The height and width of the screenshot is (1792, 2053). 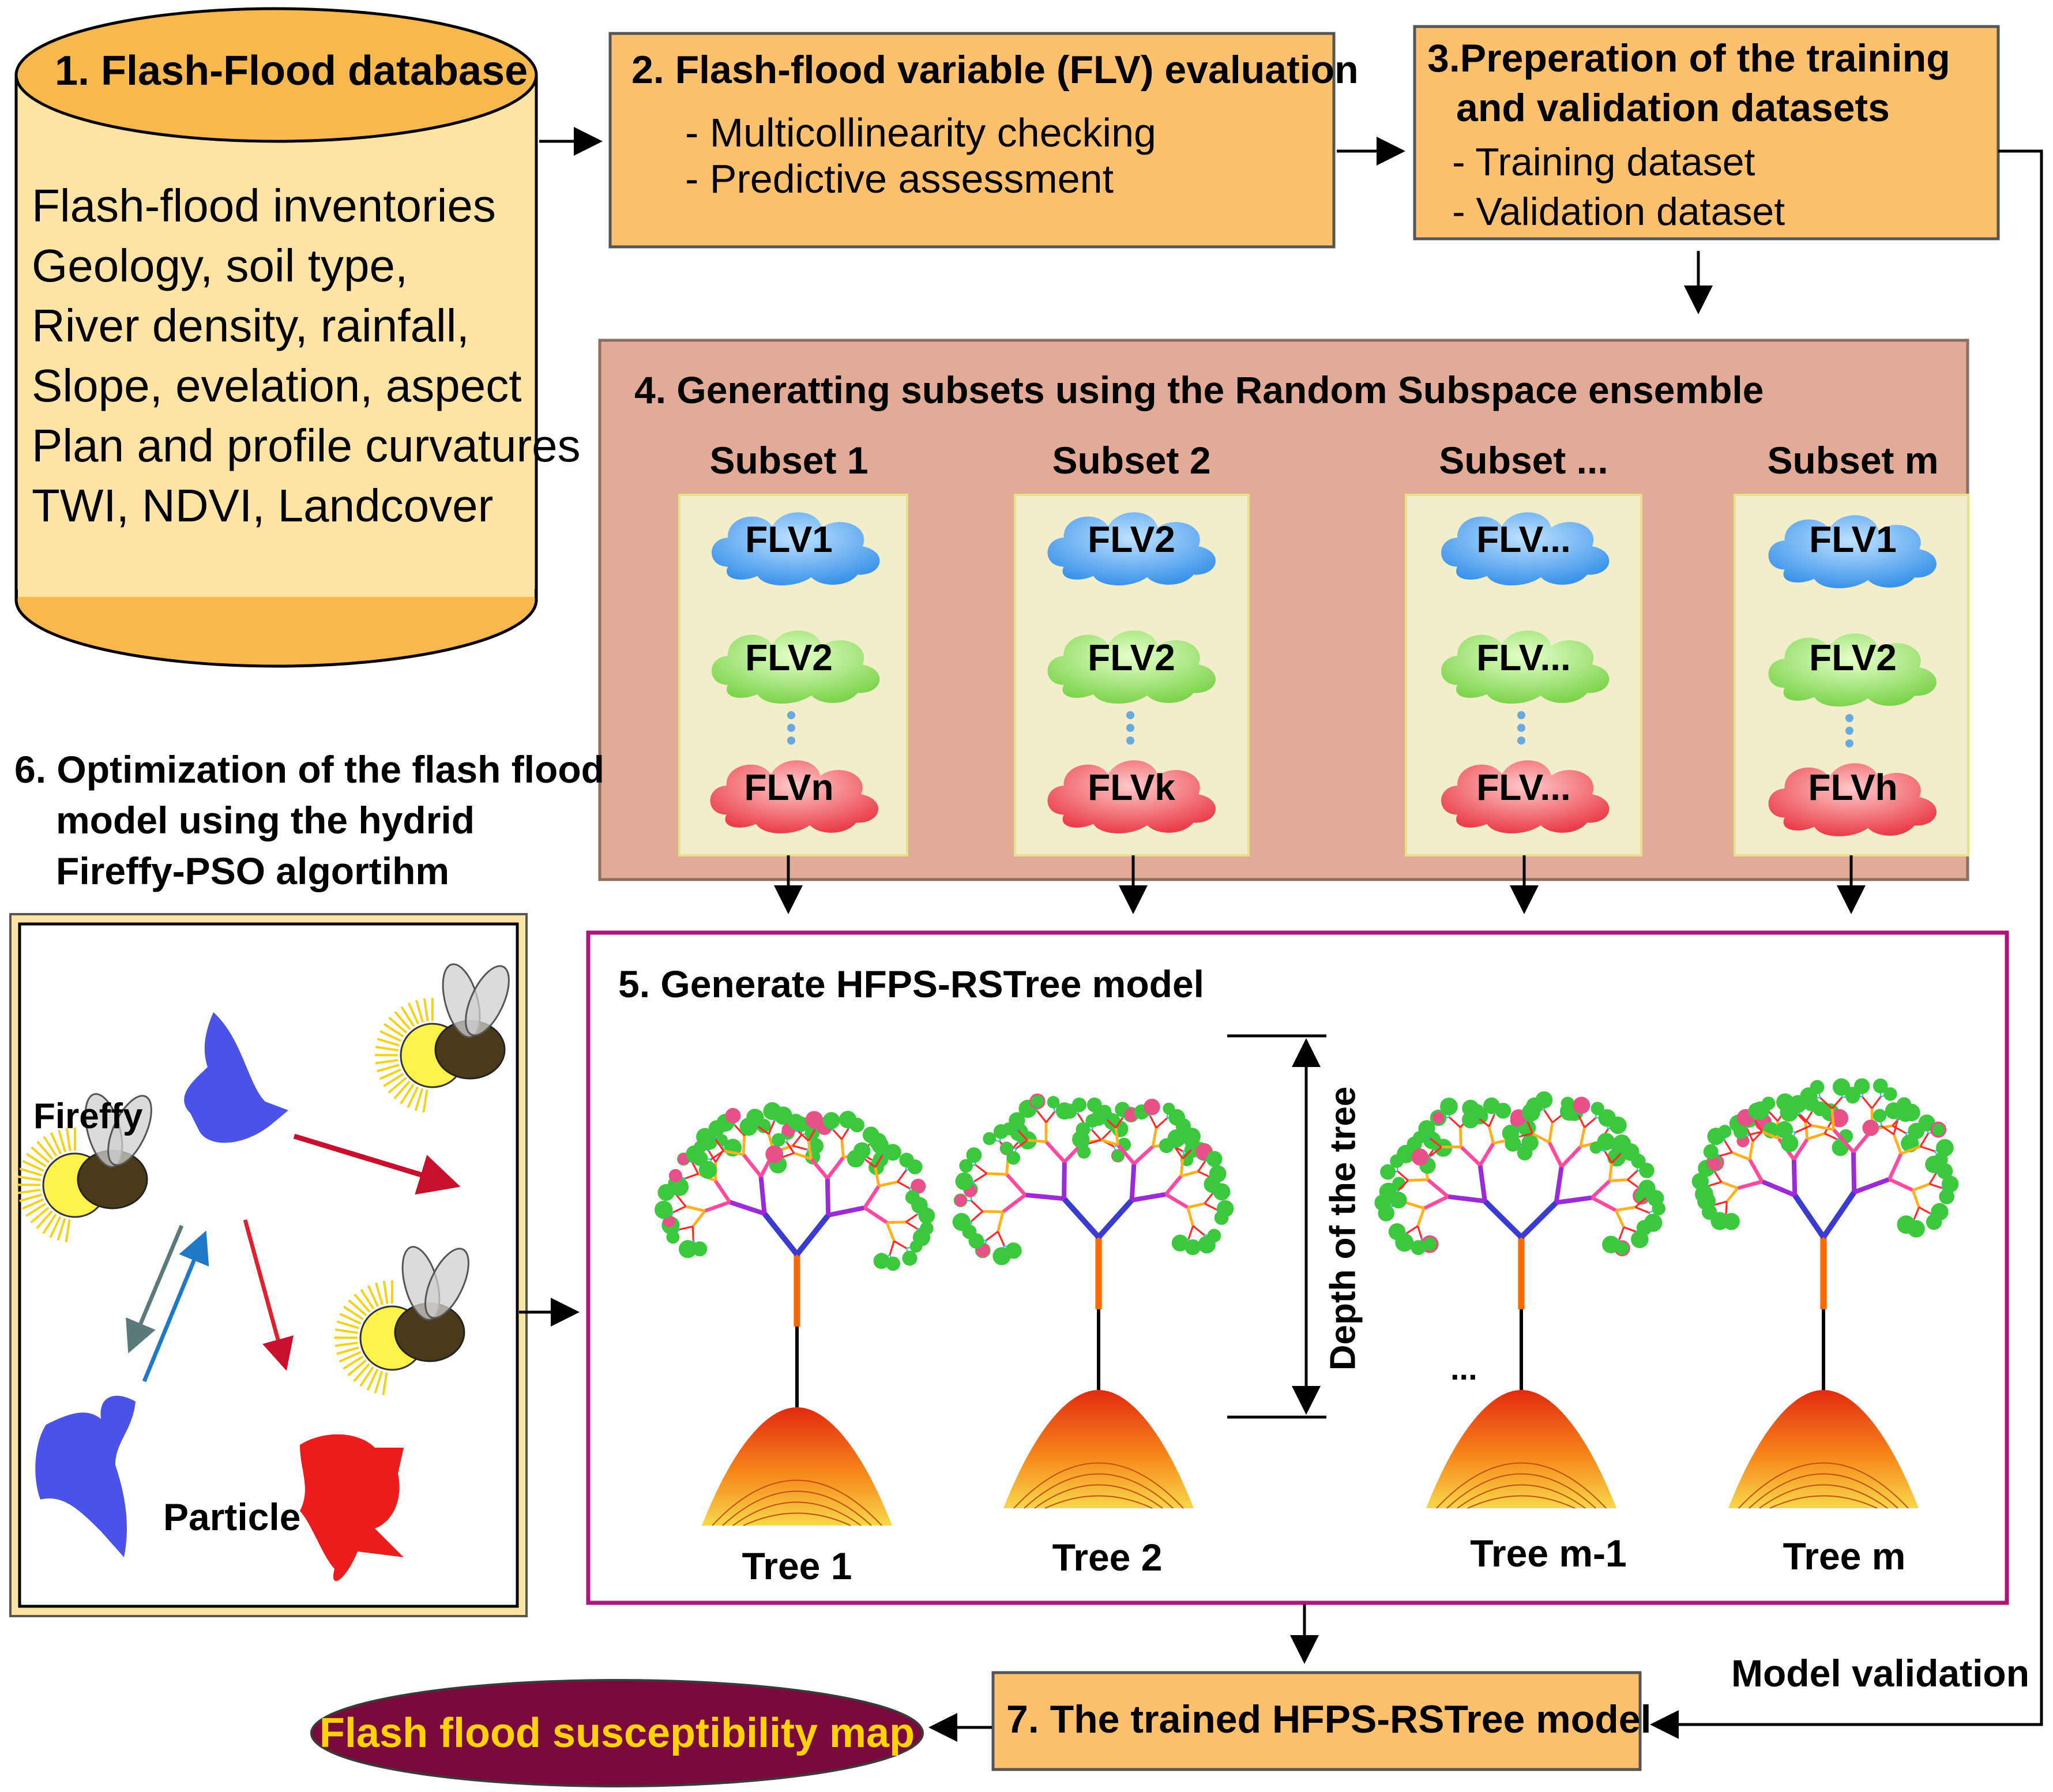 What do you see at coordinates (995, 70) in the screenshot?
I see `step2-title: 2. Flash-flood variable (FLV) evaluation` at bounding box center [995, 70].